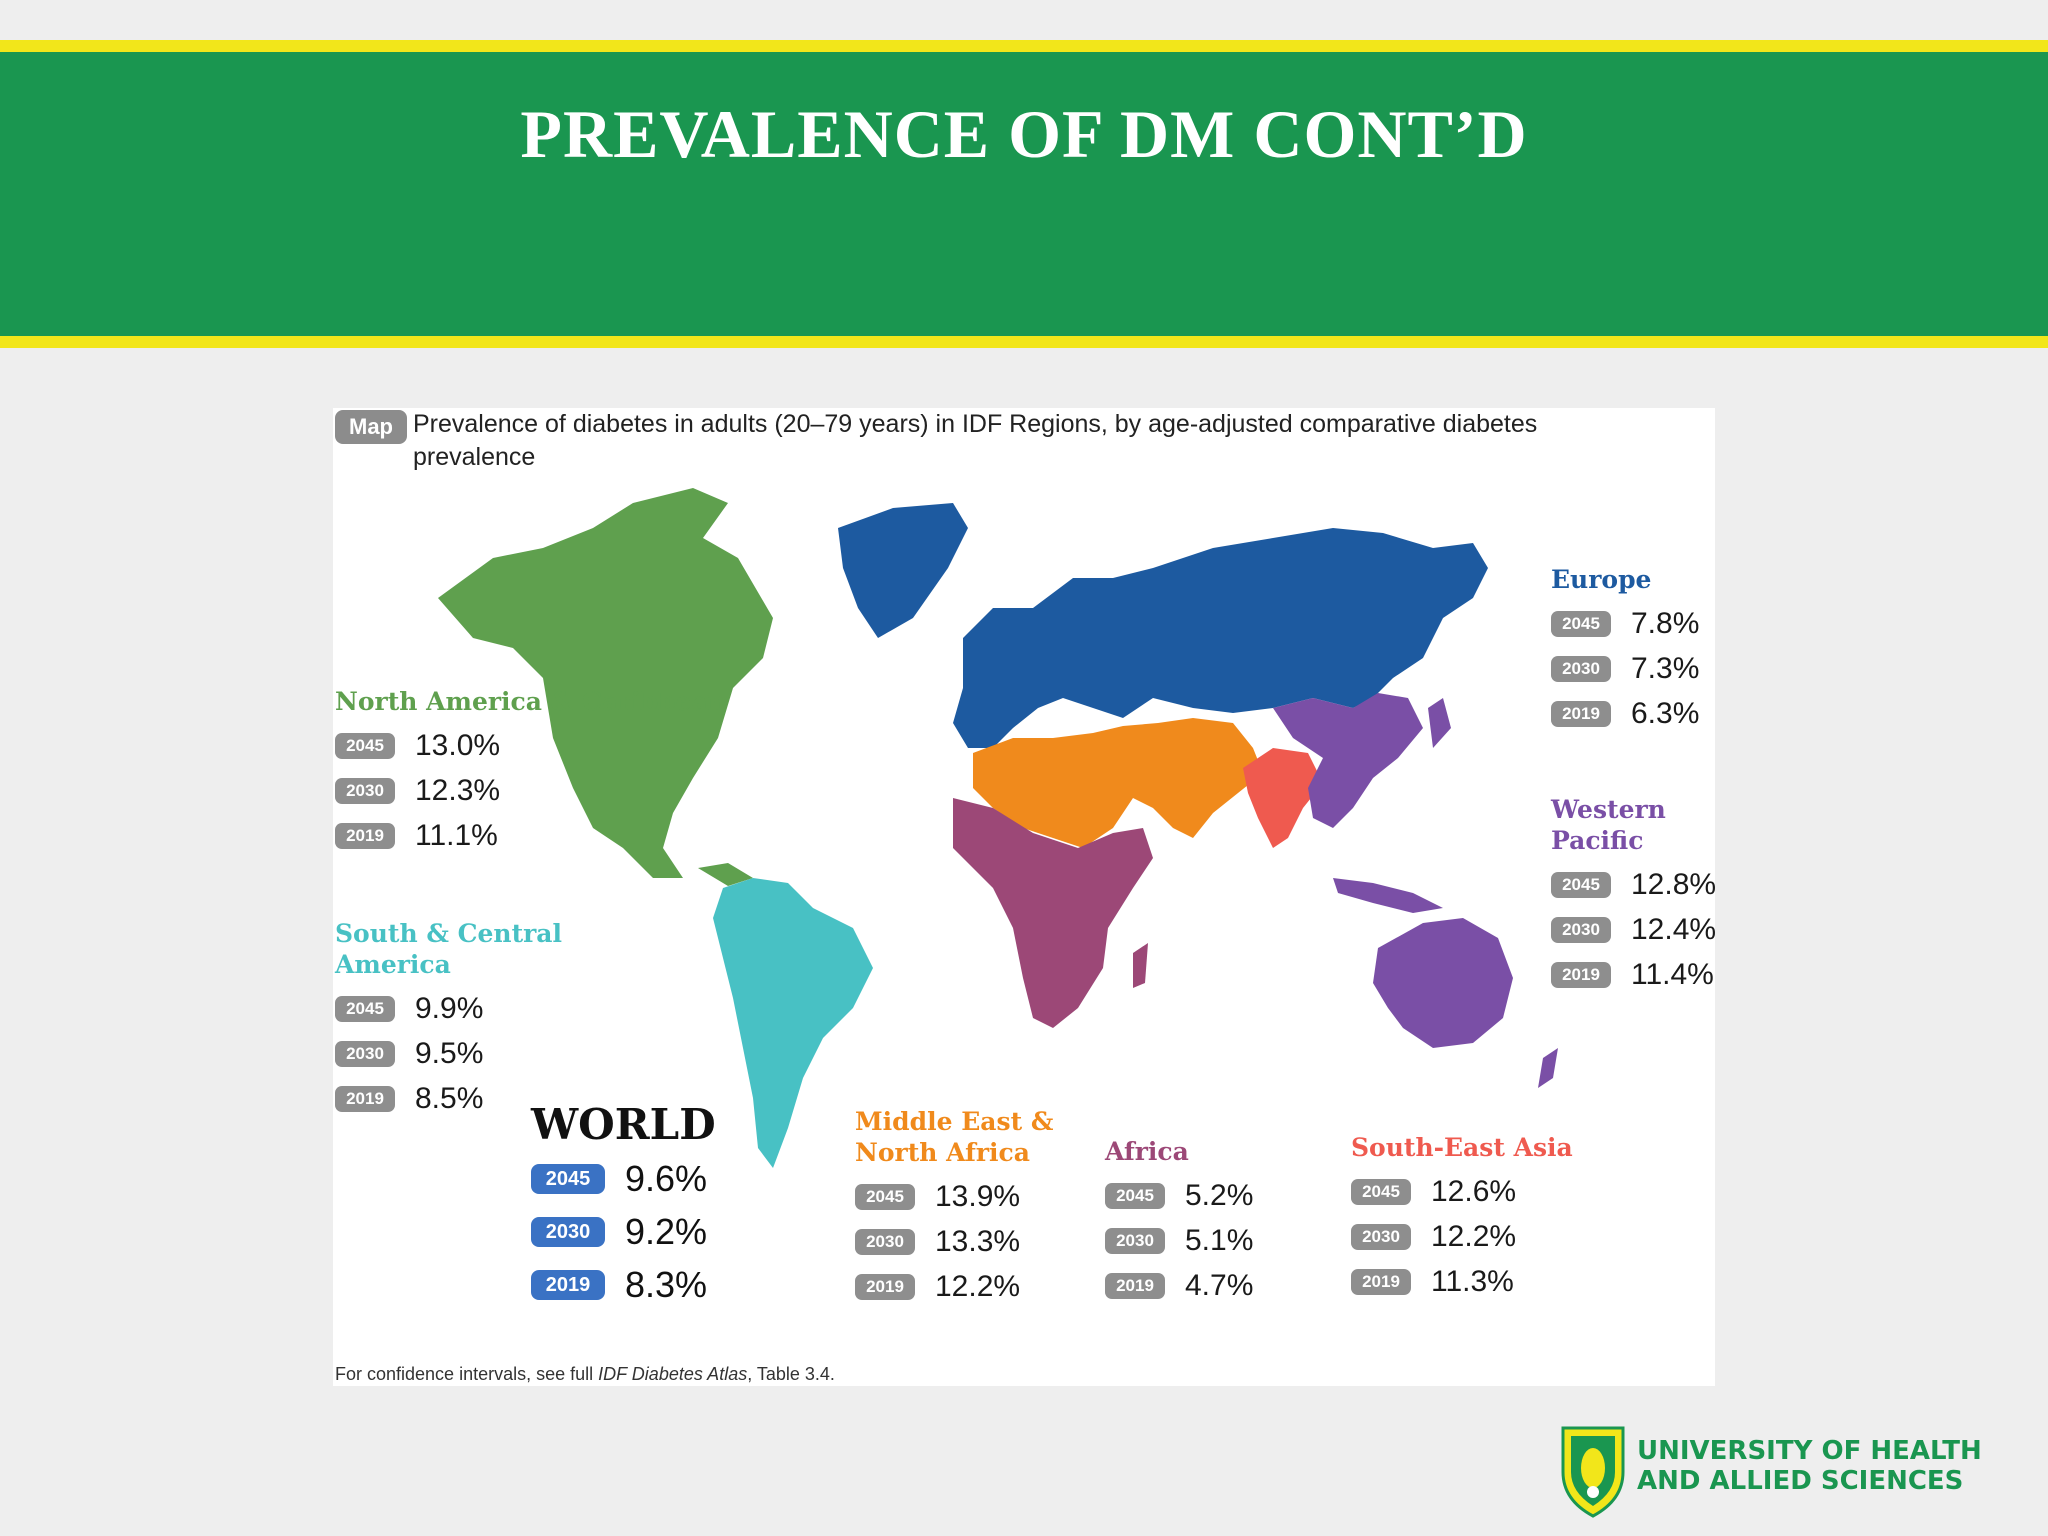 This screenshot has height=1536, width=2048. What do you see at coordinates (467, 1374) in the screenshot?
I see `footnote-prefix: For confidence intervals, see full` at bounding box center [467, 1374].